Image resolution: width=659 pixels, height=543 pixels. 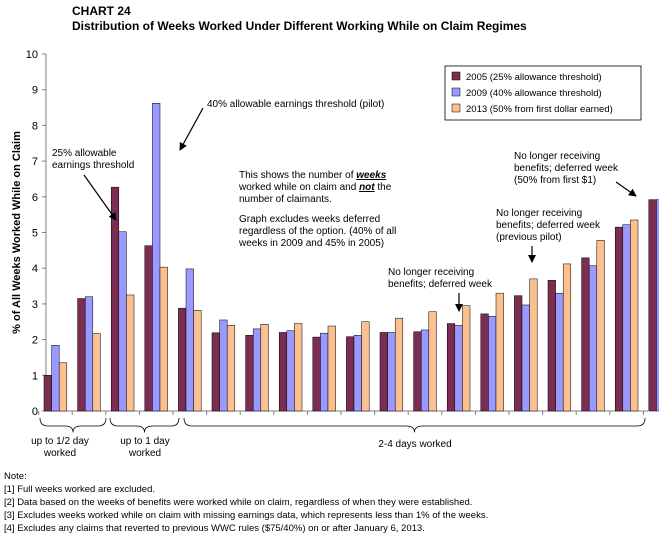 What do you see at coordinates (60, 441) in the screenshot?
I see `group-label-1-line-1: up to 1/2 day` at bounding box center [60, 441].